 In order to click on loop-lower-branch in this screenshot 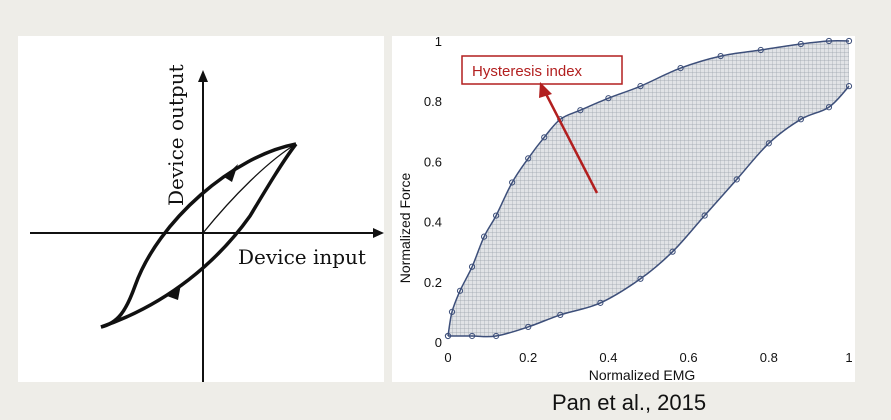, I will do `click(199, 235)`.